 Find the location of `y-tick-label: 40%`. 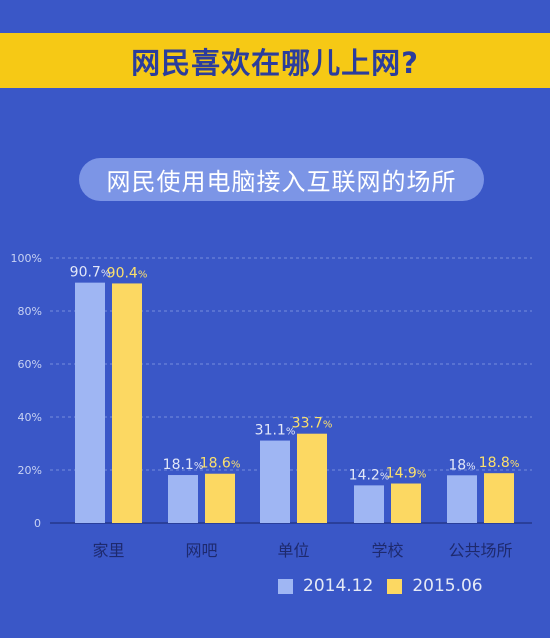

y-tick-label: 40% is located at coordinates (30, 417).